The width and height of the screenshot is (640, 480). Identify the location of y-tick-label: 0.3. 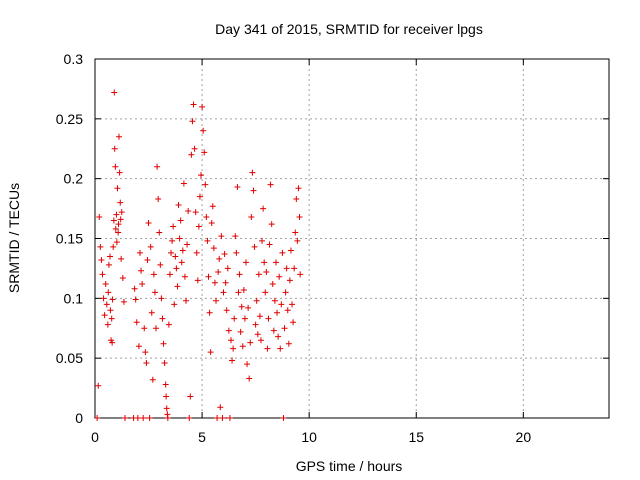
(74, 59).